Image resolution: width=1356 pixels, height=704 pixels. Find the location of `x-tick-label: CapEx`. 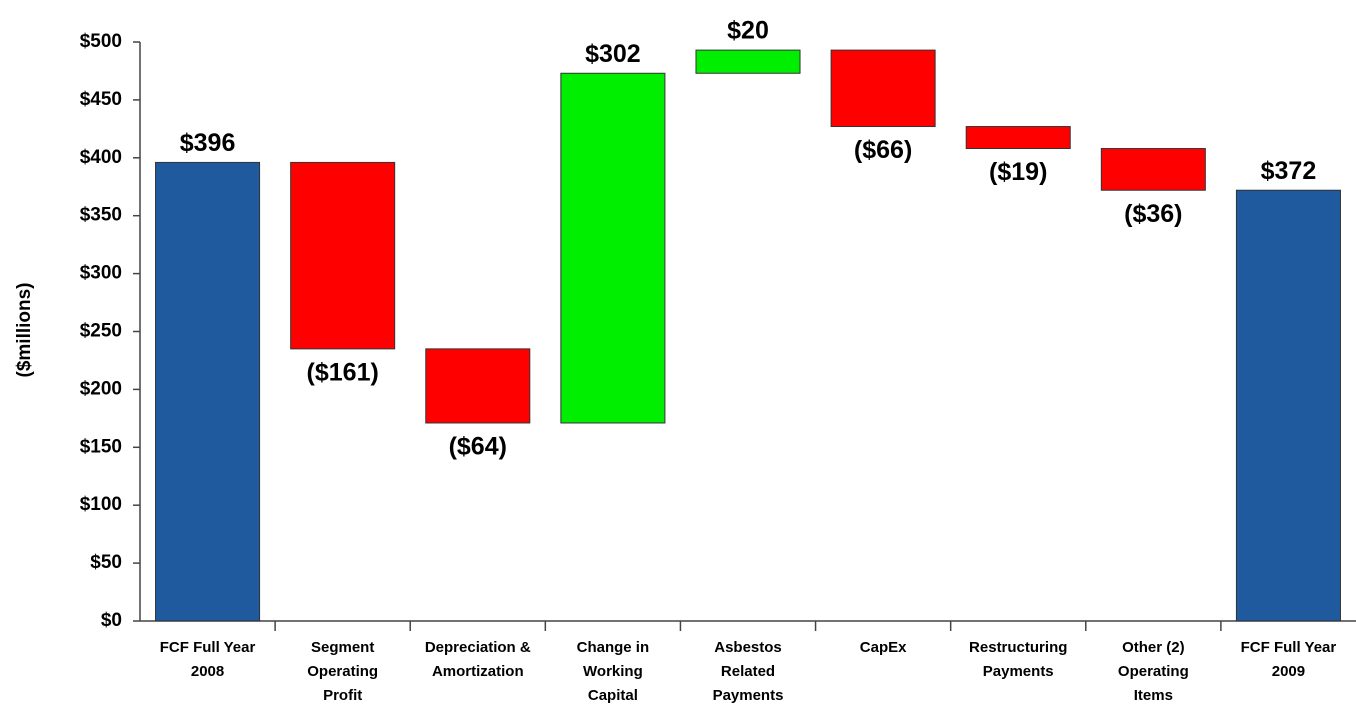

x-tick-label: CapEx is located at coordinates (883, 647).